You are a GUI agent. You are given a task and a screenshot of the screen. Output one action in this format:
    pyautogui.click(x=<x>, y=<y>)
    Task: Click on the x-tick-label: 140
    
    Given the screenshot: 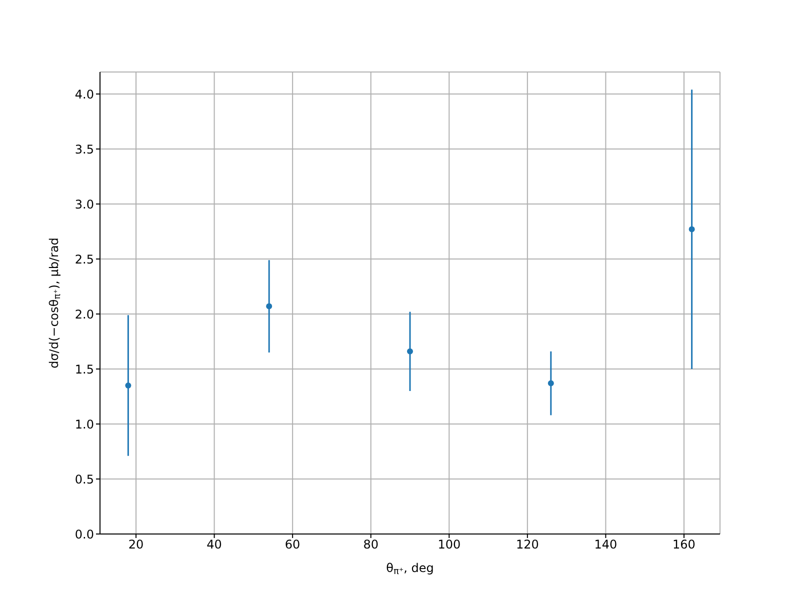 What is the action you would take?
    pyautogui.click(x=606, y=545)
    